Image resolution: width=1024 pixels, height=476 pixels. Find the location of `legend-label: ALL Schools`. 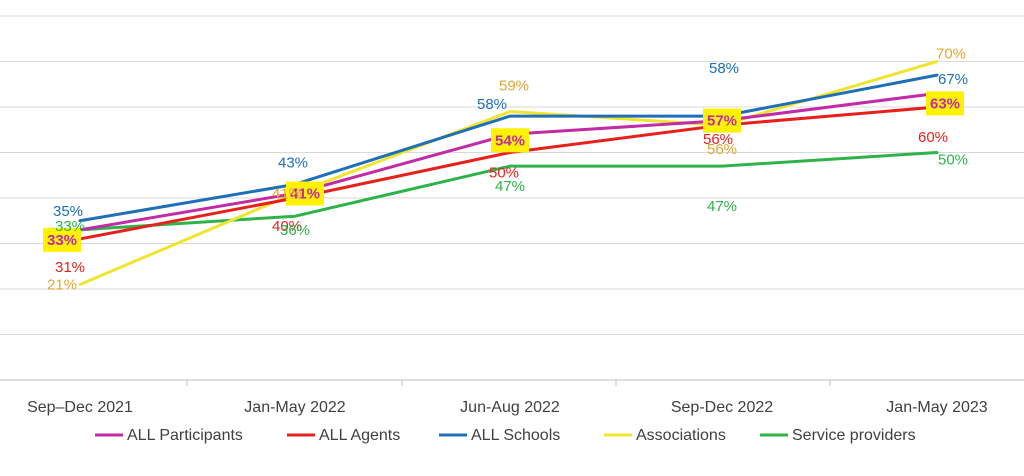

legend-label: ALL Schools is located at coordinates (515, 435).